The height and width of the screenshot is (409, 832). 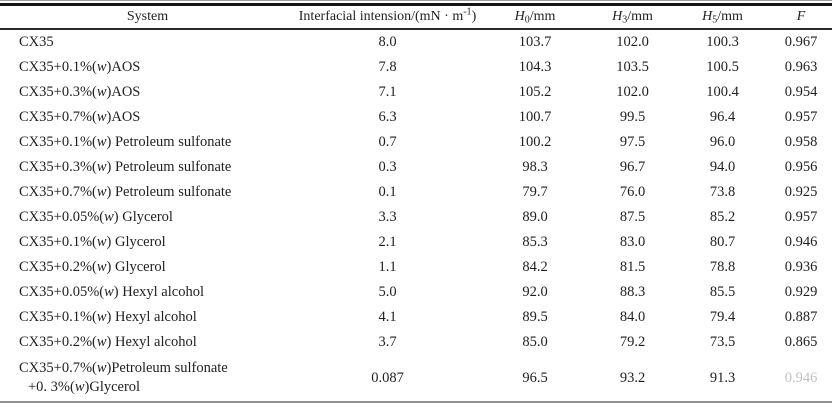 What do you see at coordinates (535, 192) in the screenshot?
I see `h0-cell: 79.7` at bounding box center [535, 192].